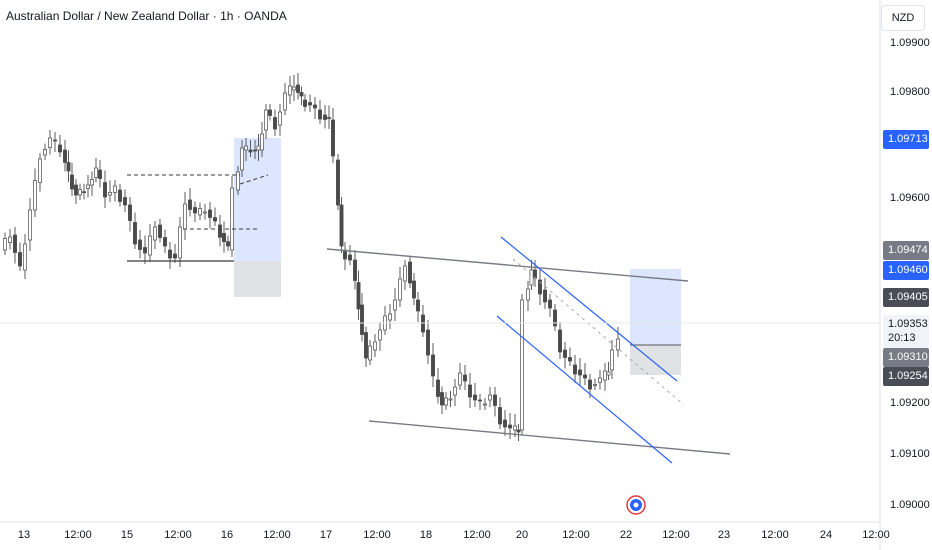  I want to click on x-tick: 20, so click(522, 535).